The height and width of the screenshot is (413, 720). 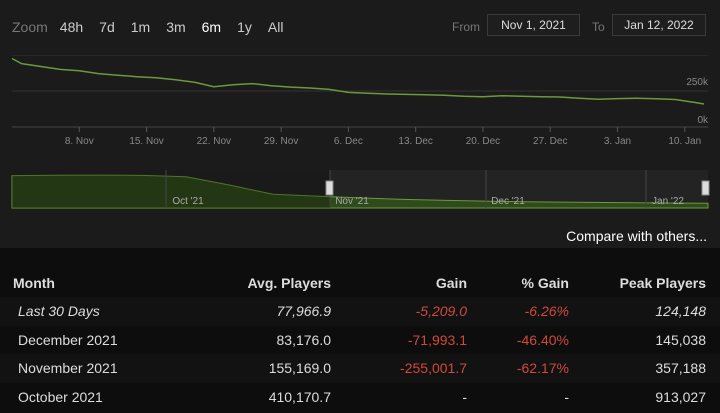 What do you see at coordinates (466, 27) in the screenshot?
I see `from-label: From` at bounding box center [466, 27].